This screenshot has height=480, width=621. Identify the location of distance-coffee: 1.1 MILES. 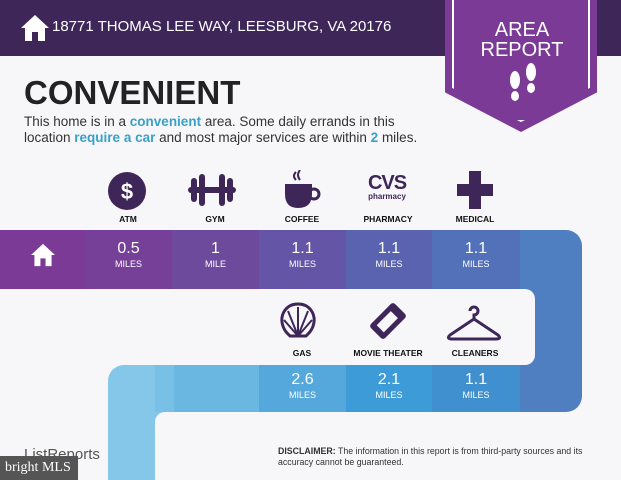
(302, 259).